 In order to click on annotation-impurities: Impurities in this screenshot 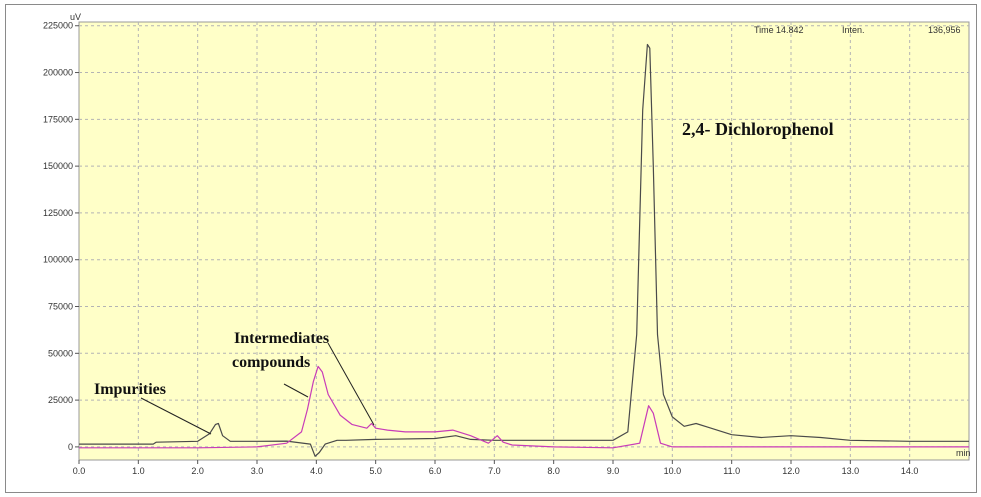, I will do `click(130, 389)`.